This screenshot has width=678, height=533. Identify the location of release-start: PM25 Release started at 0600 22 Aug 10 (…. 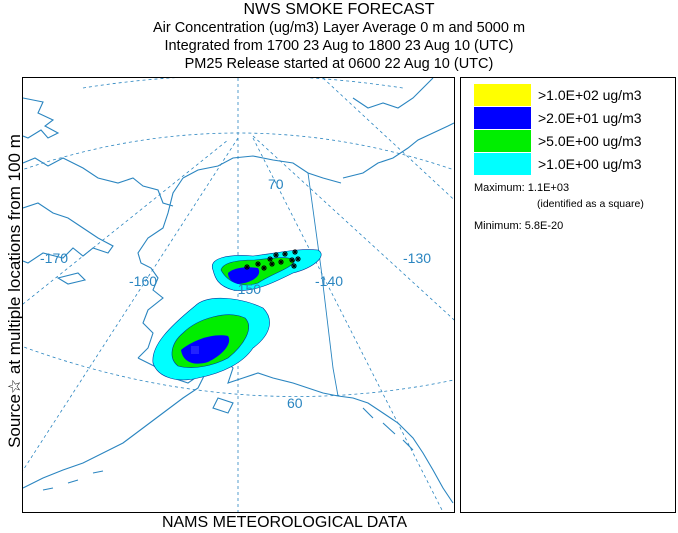
(339, 64).